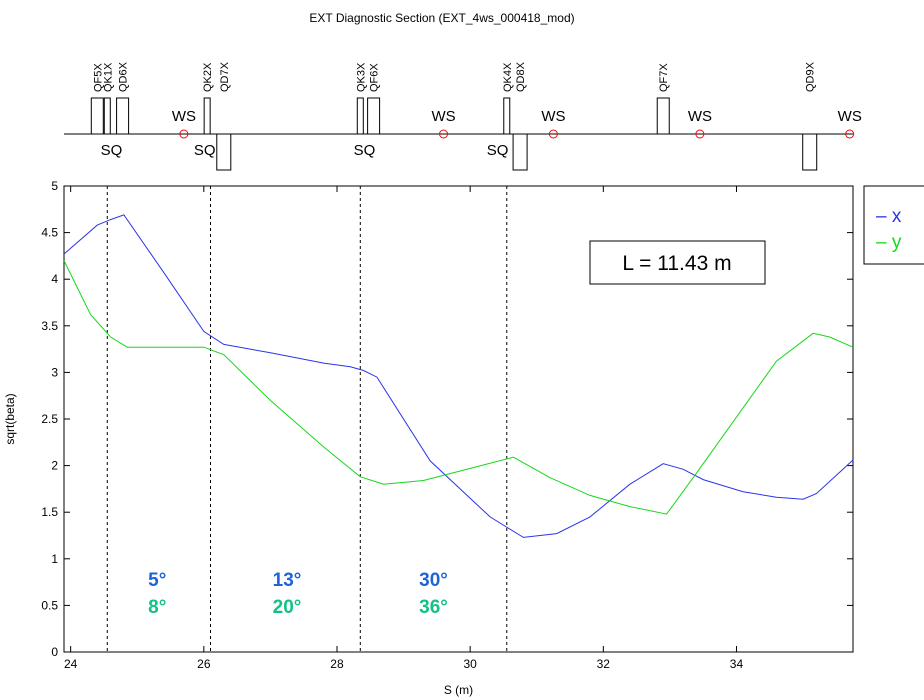 This screenshot has width=924, height=700. What do you see at coordinates (49, 233) in the screenshot?
I see `y-tick-label: 4.5` at bounding box center [49, 233].